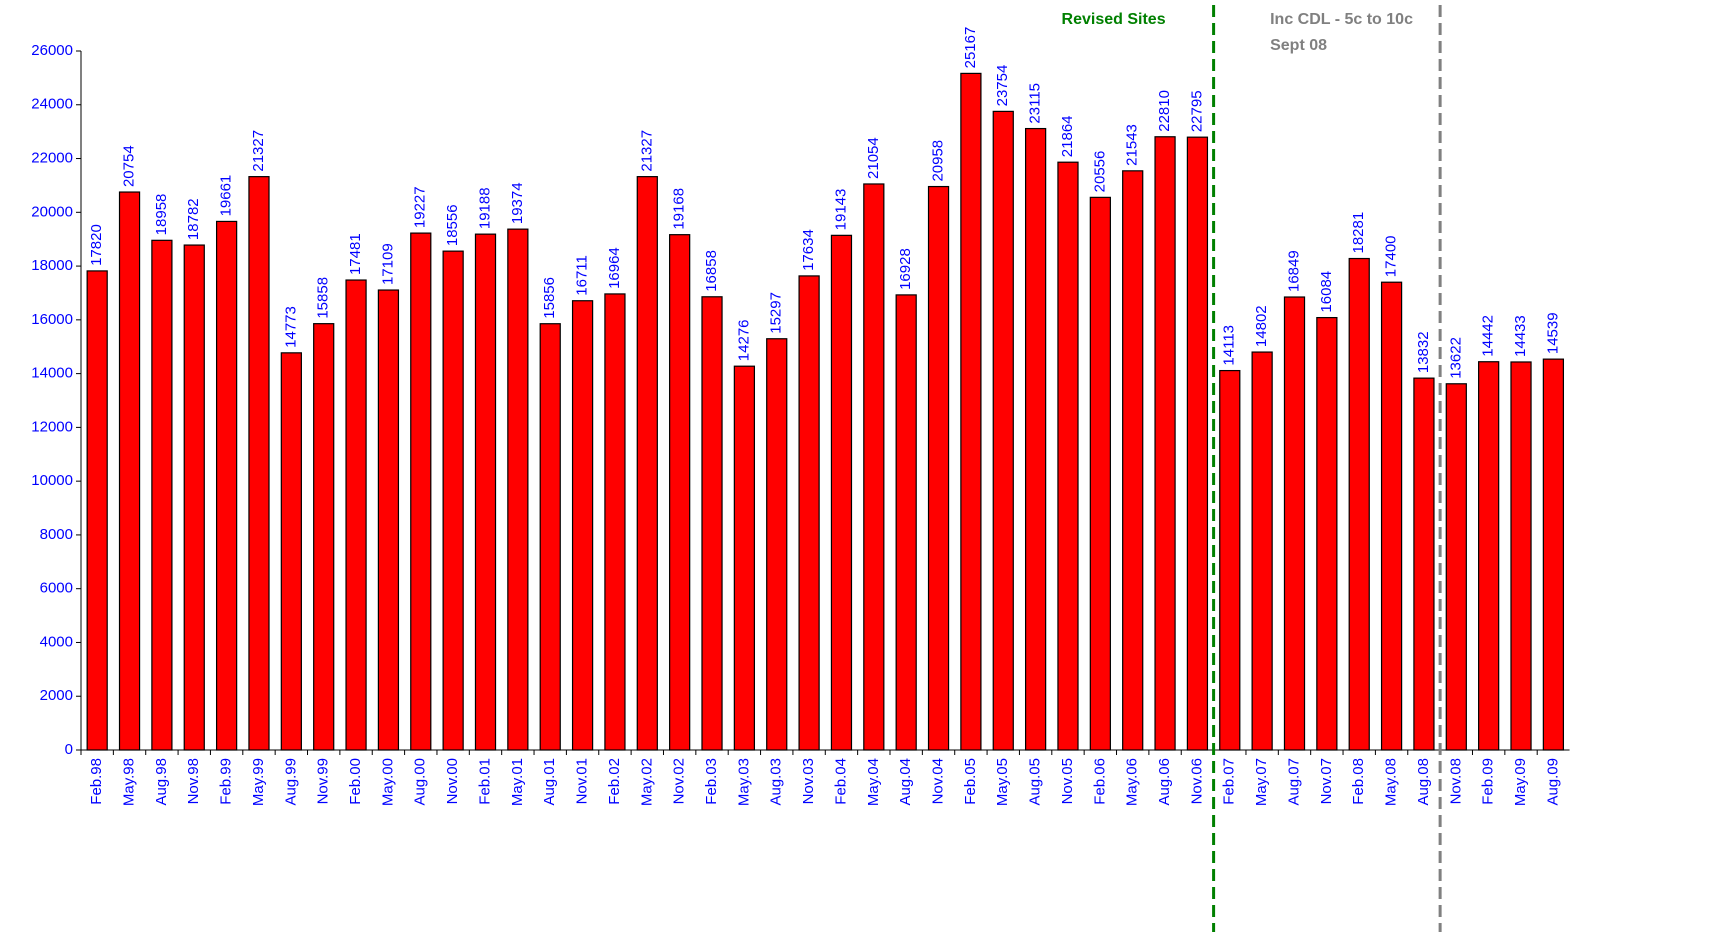 The width and height of the screenshot is (1727, 932). I want to click on x-tick-label: Aug.01, so click(549, 782).